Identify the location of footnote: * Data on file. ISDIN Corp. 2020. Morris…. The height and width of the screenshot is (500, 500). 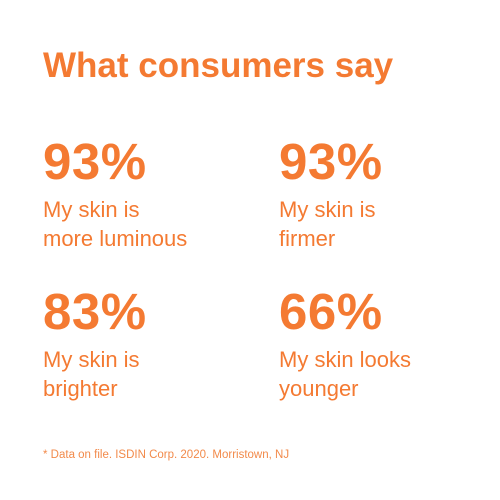
(166, 455).